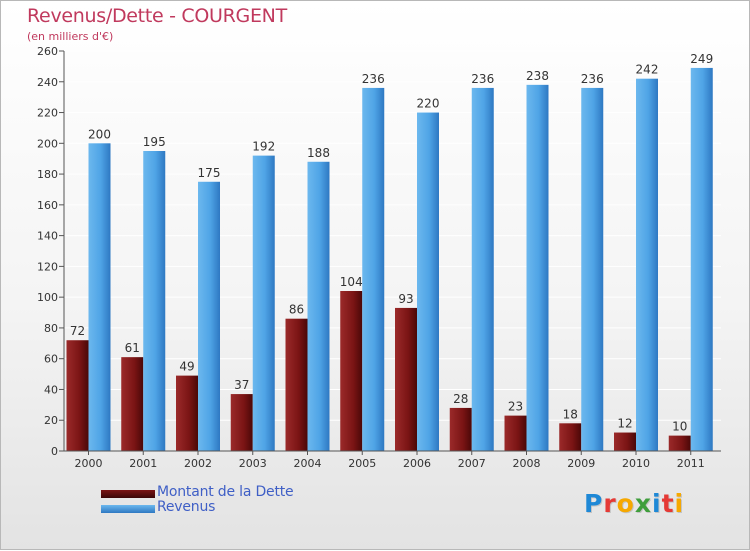 The height and width of the screenshot is (551, 750). What do you see at coordinates (77, 395) in the screenshot?
I see `debt-bar-2000` at bounding box center [77, 395].